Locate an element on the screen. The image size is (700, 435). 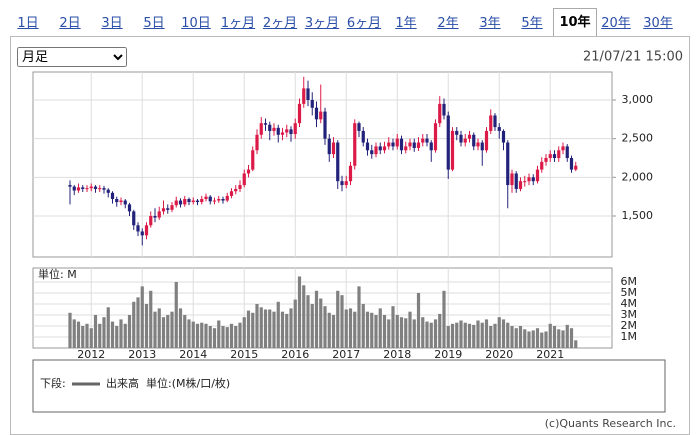
x-tick-label: 2013 is located at coordinates (142, 354).